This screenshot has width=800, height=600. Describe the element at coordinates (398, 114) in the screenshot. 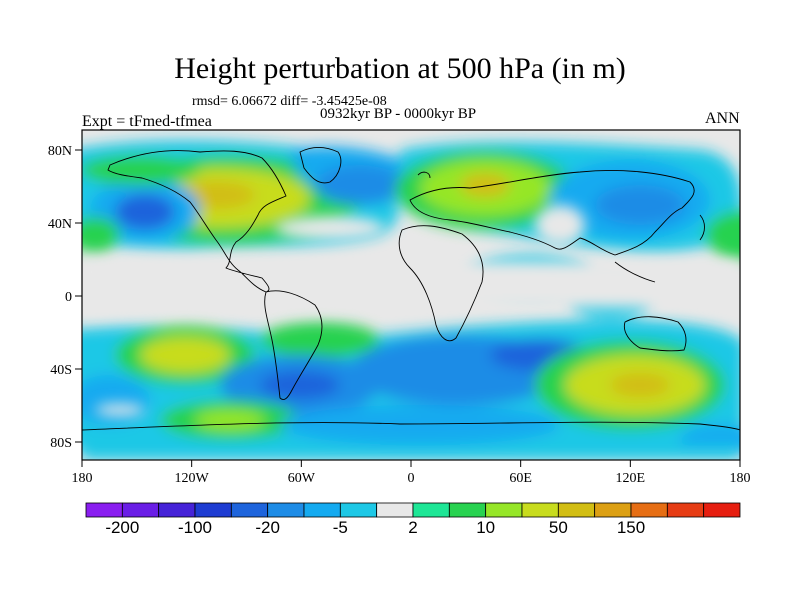

I see `period-label: 0932kyr BP - 0000kyr BP` at that location.